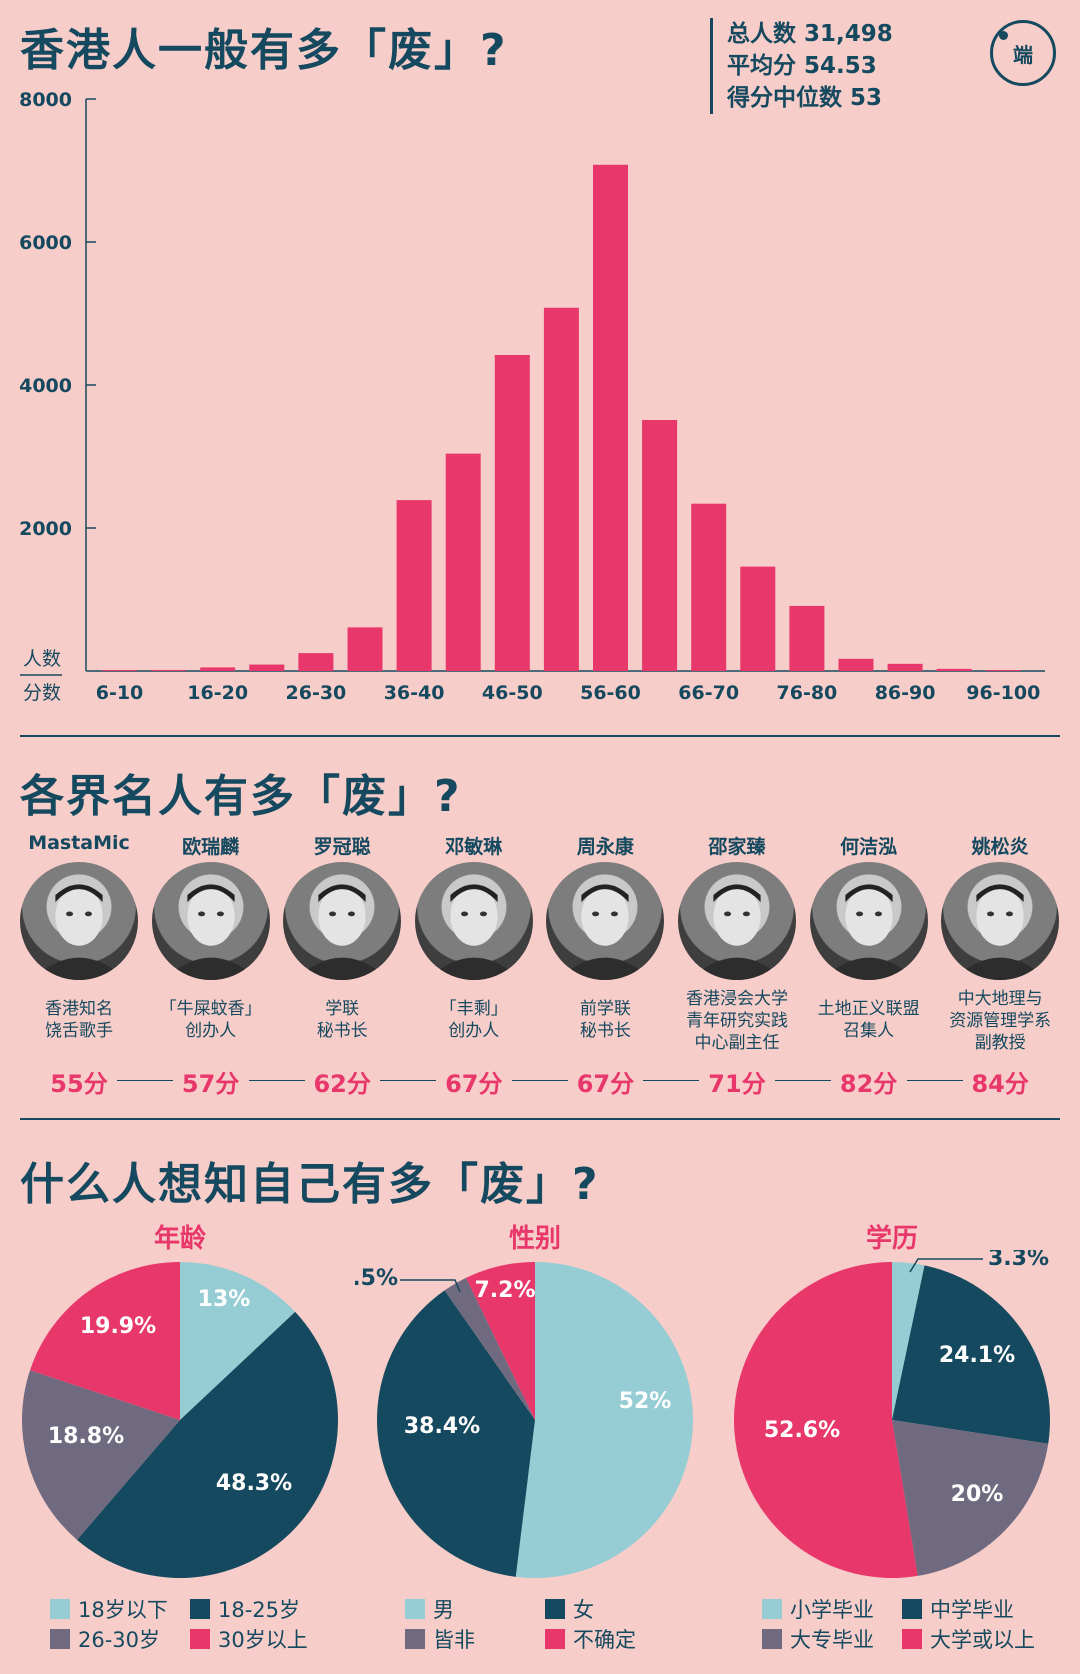 This screenshot has width=1080, height=1674. I want to click on pie-value-label: 18.8%, so click(86, 1436).